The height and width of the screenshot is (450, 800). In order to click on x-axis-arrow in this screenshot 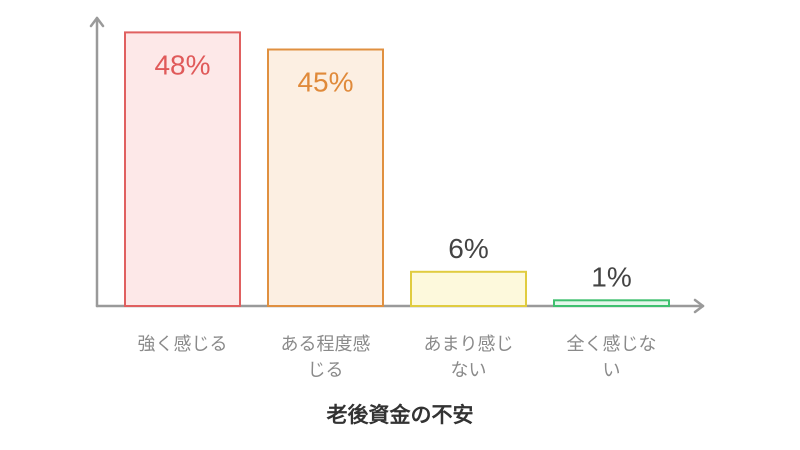, I will do `click(699, 306)`.